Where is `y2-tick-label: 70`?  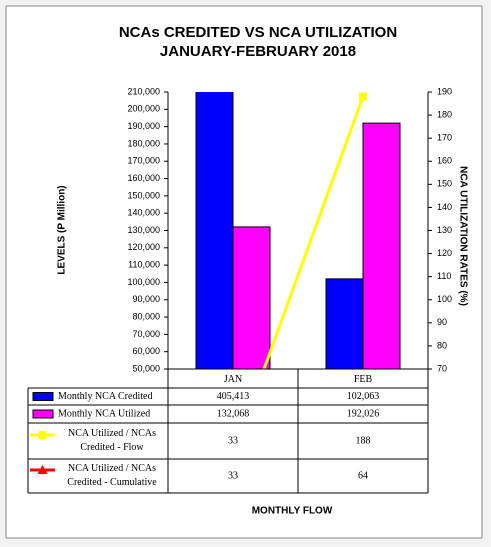 y2-tick-label: 70 is located at coordinates (442, 368).